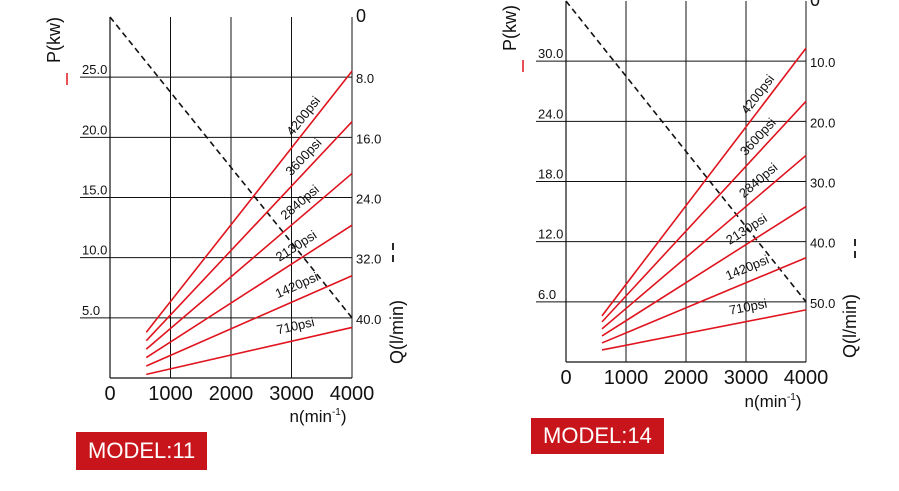 Image resolution: width=899 pixels, height=491 pixels. I want to click on y-left-tick-label: 5.0, so click(91, 310).